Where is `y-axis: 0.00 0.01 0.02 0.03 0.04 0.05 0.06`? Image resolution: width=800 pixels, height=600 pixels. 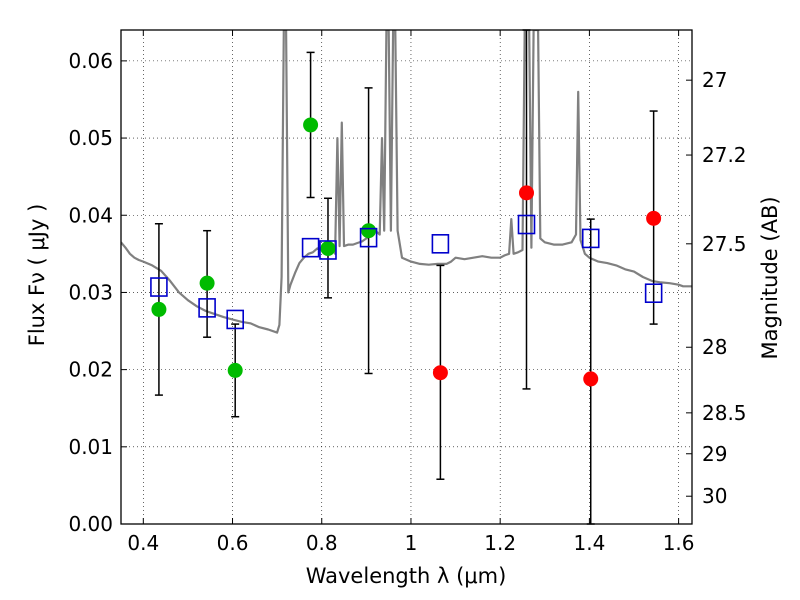
y-axis: 0.00 0.01 0.02 0.03 0.04 0.05 0.06 is located at coordinates (97, 292).